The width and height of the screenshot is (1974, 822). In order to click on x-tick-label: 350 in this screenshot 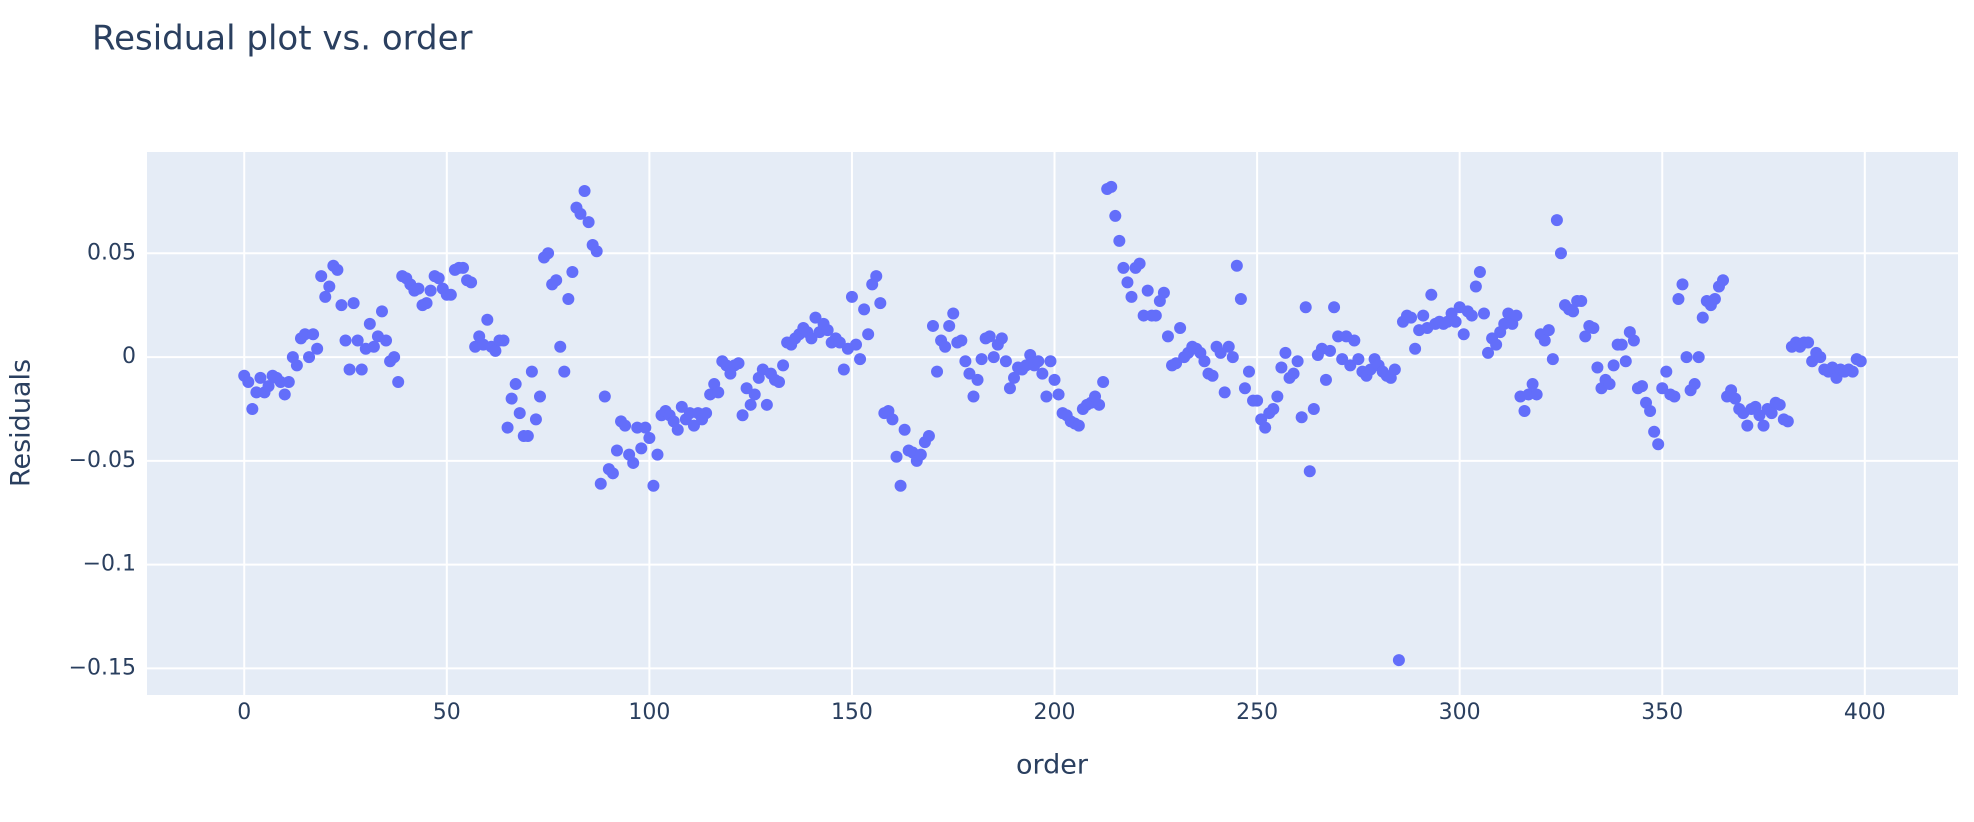, I will do `click(1662, 712)`.